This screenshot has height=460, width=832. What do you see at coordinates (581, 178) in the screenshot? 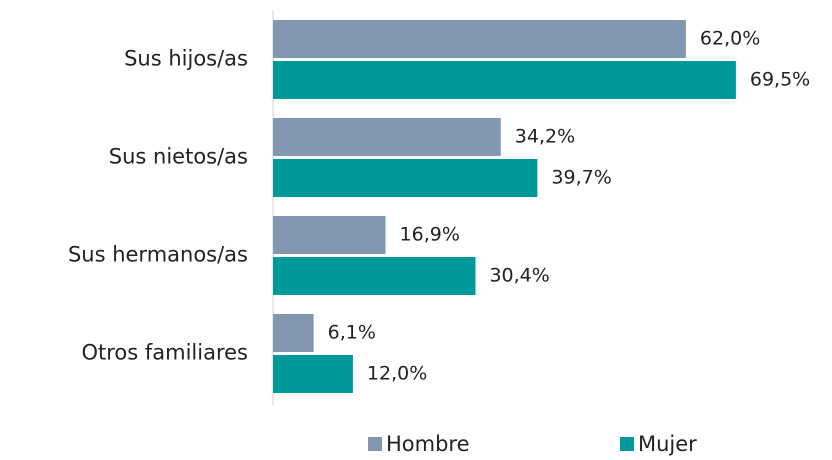
I see `value-label: 39,7%` at bounding box center [581, 178].